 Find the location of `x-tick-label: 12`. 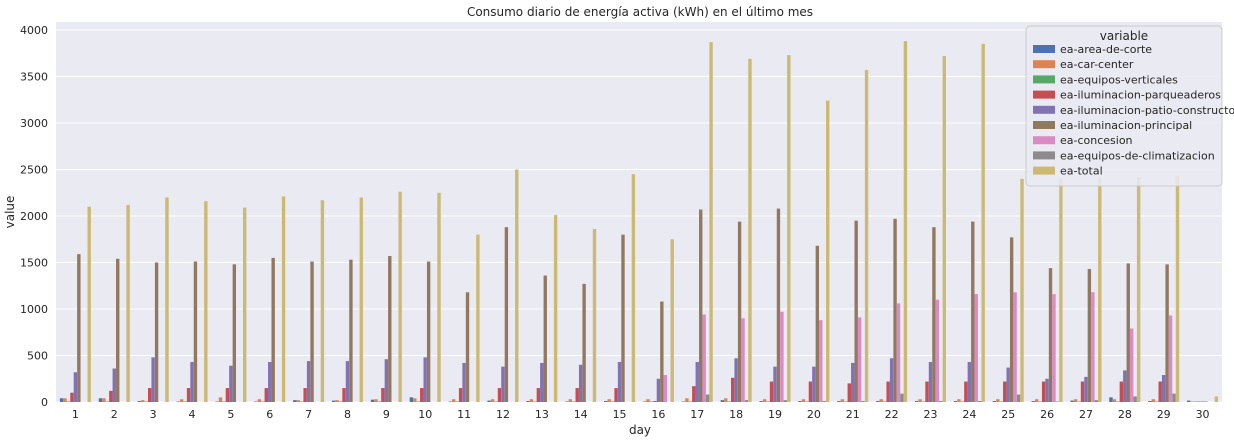

x-tick-label: 12 is located at coordinates (503, 414).